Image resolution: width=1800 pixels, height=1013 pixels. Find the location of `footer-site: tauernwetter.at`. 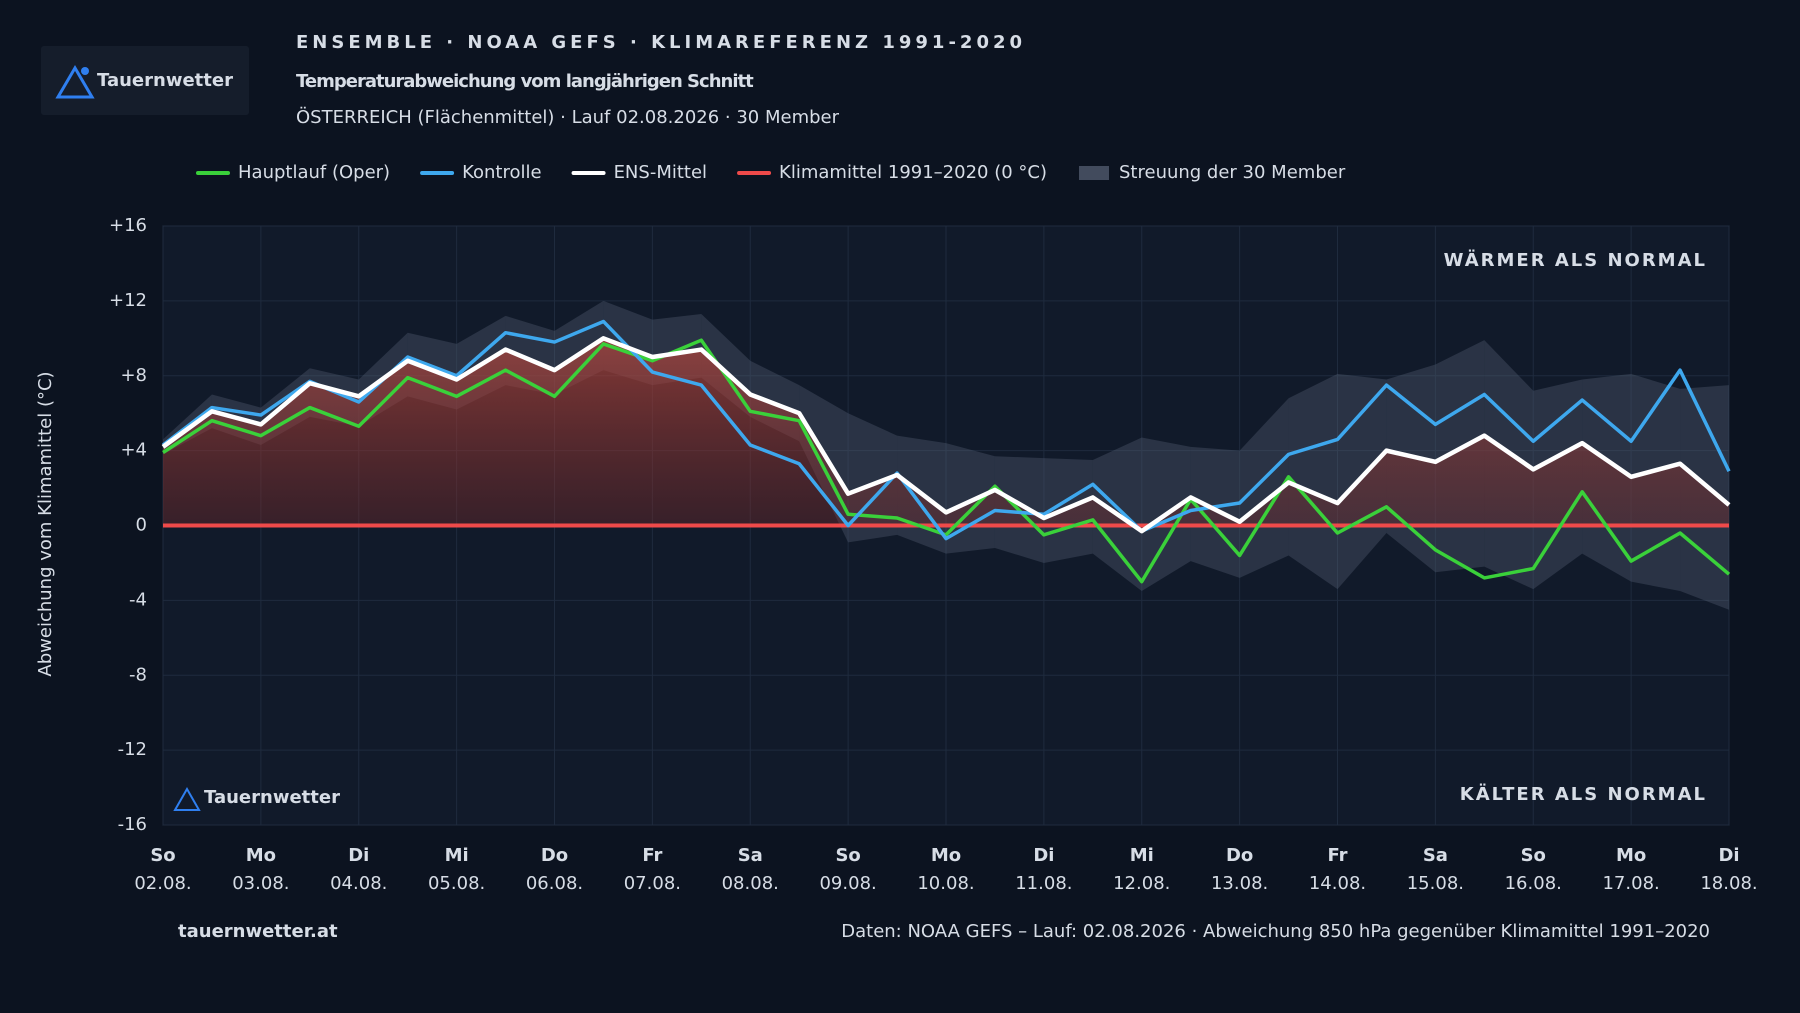

footer-site: tauernwetter.at is located at coordinates (258, 931).